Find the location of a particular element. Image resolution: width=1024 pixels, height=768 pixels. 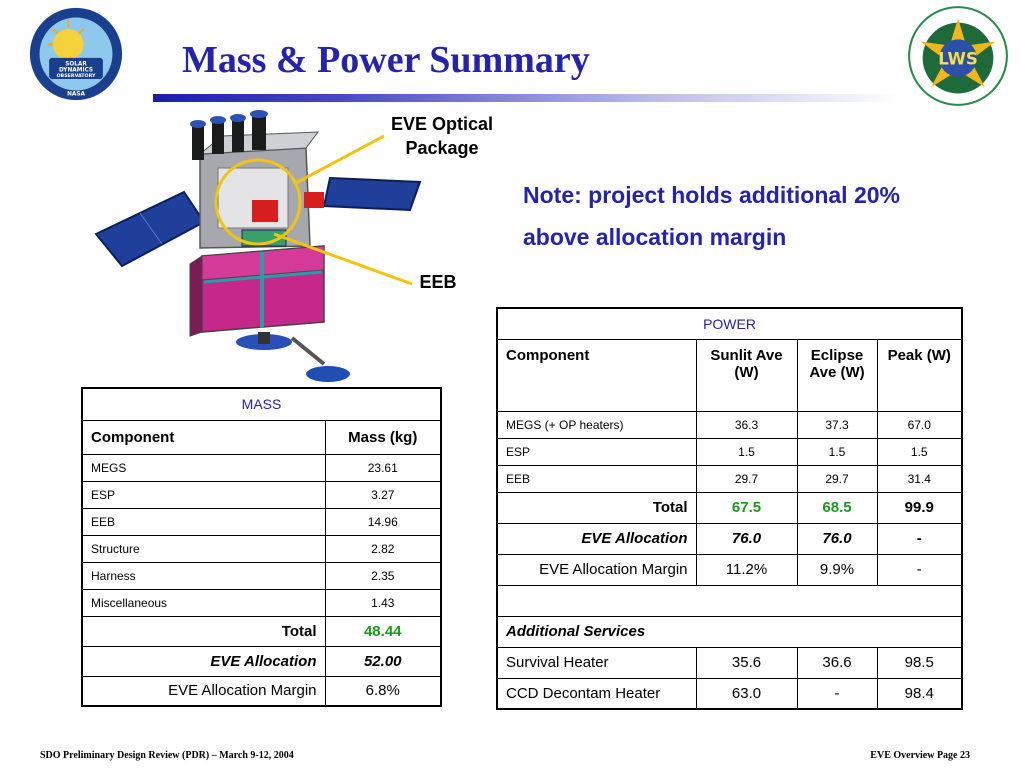

allocation-value: 52.00 is located at coordinates (383, 661).